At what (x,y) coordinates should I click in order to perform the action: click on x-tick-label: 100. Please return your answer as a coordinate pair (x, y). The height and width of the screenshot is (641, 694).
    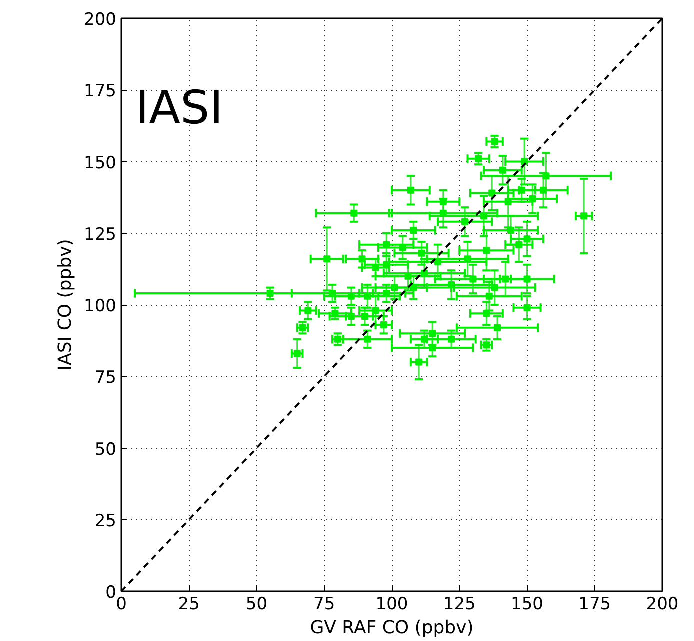
    Looking at the image, I should click on (392, 604).